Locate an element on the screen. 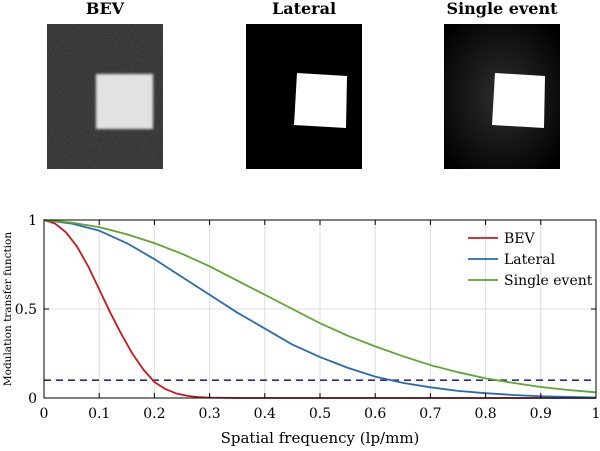 Image resolution: width=600 pixels, height=451 pixels. x-tick-label: 0.8 is located at coordinates (485, 414).